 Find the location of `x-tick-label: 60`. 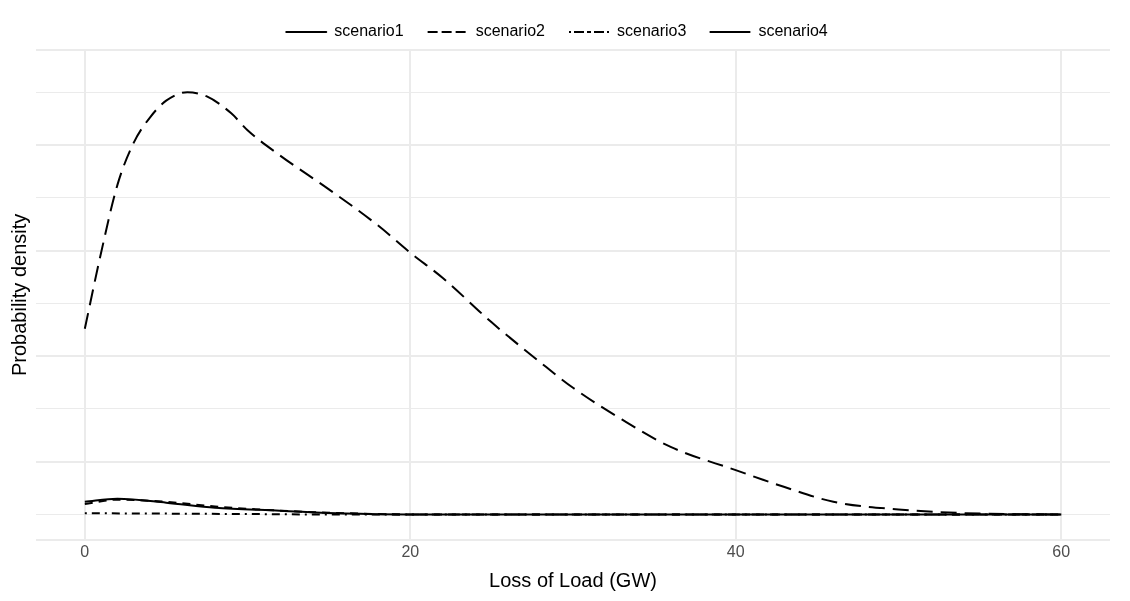

x-tick-label: 60 is located at coordinates (1061, 551).